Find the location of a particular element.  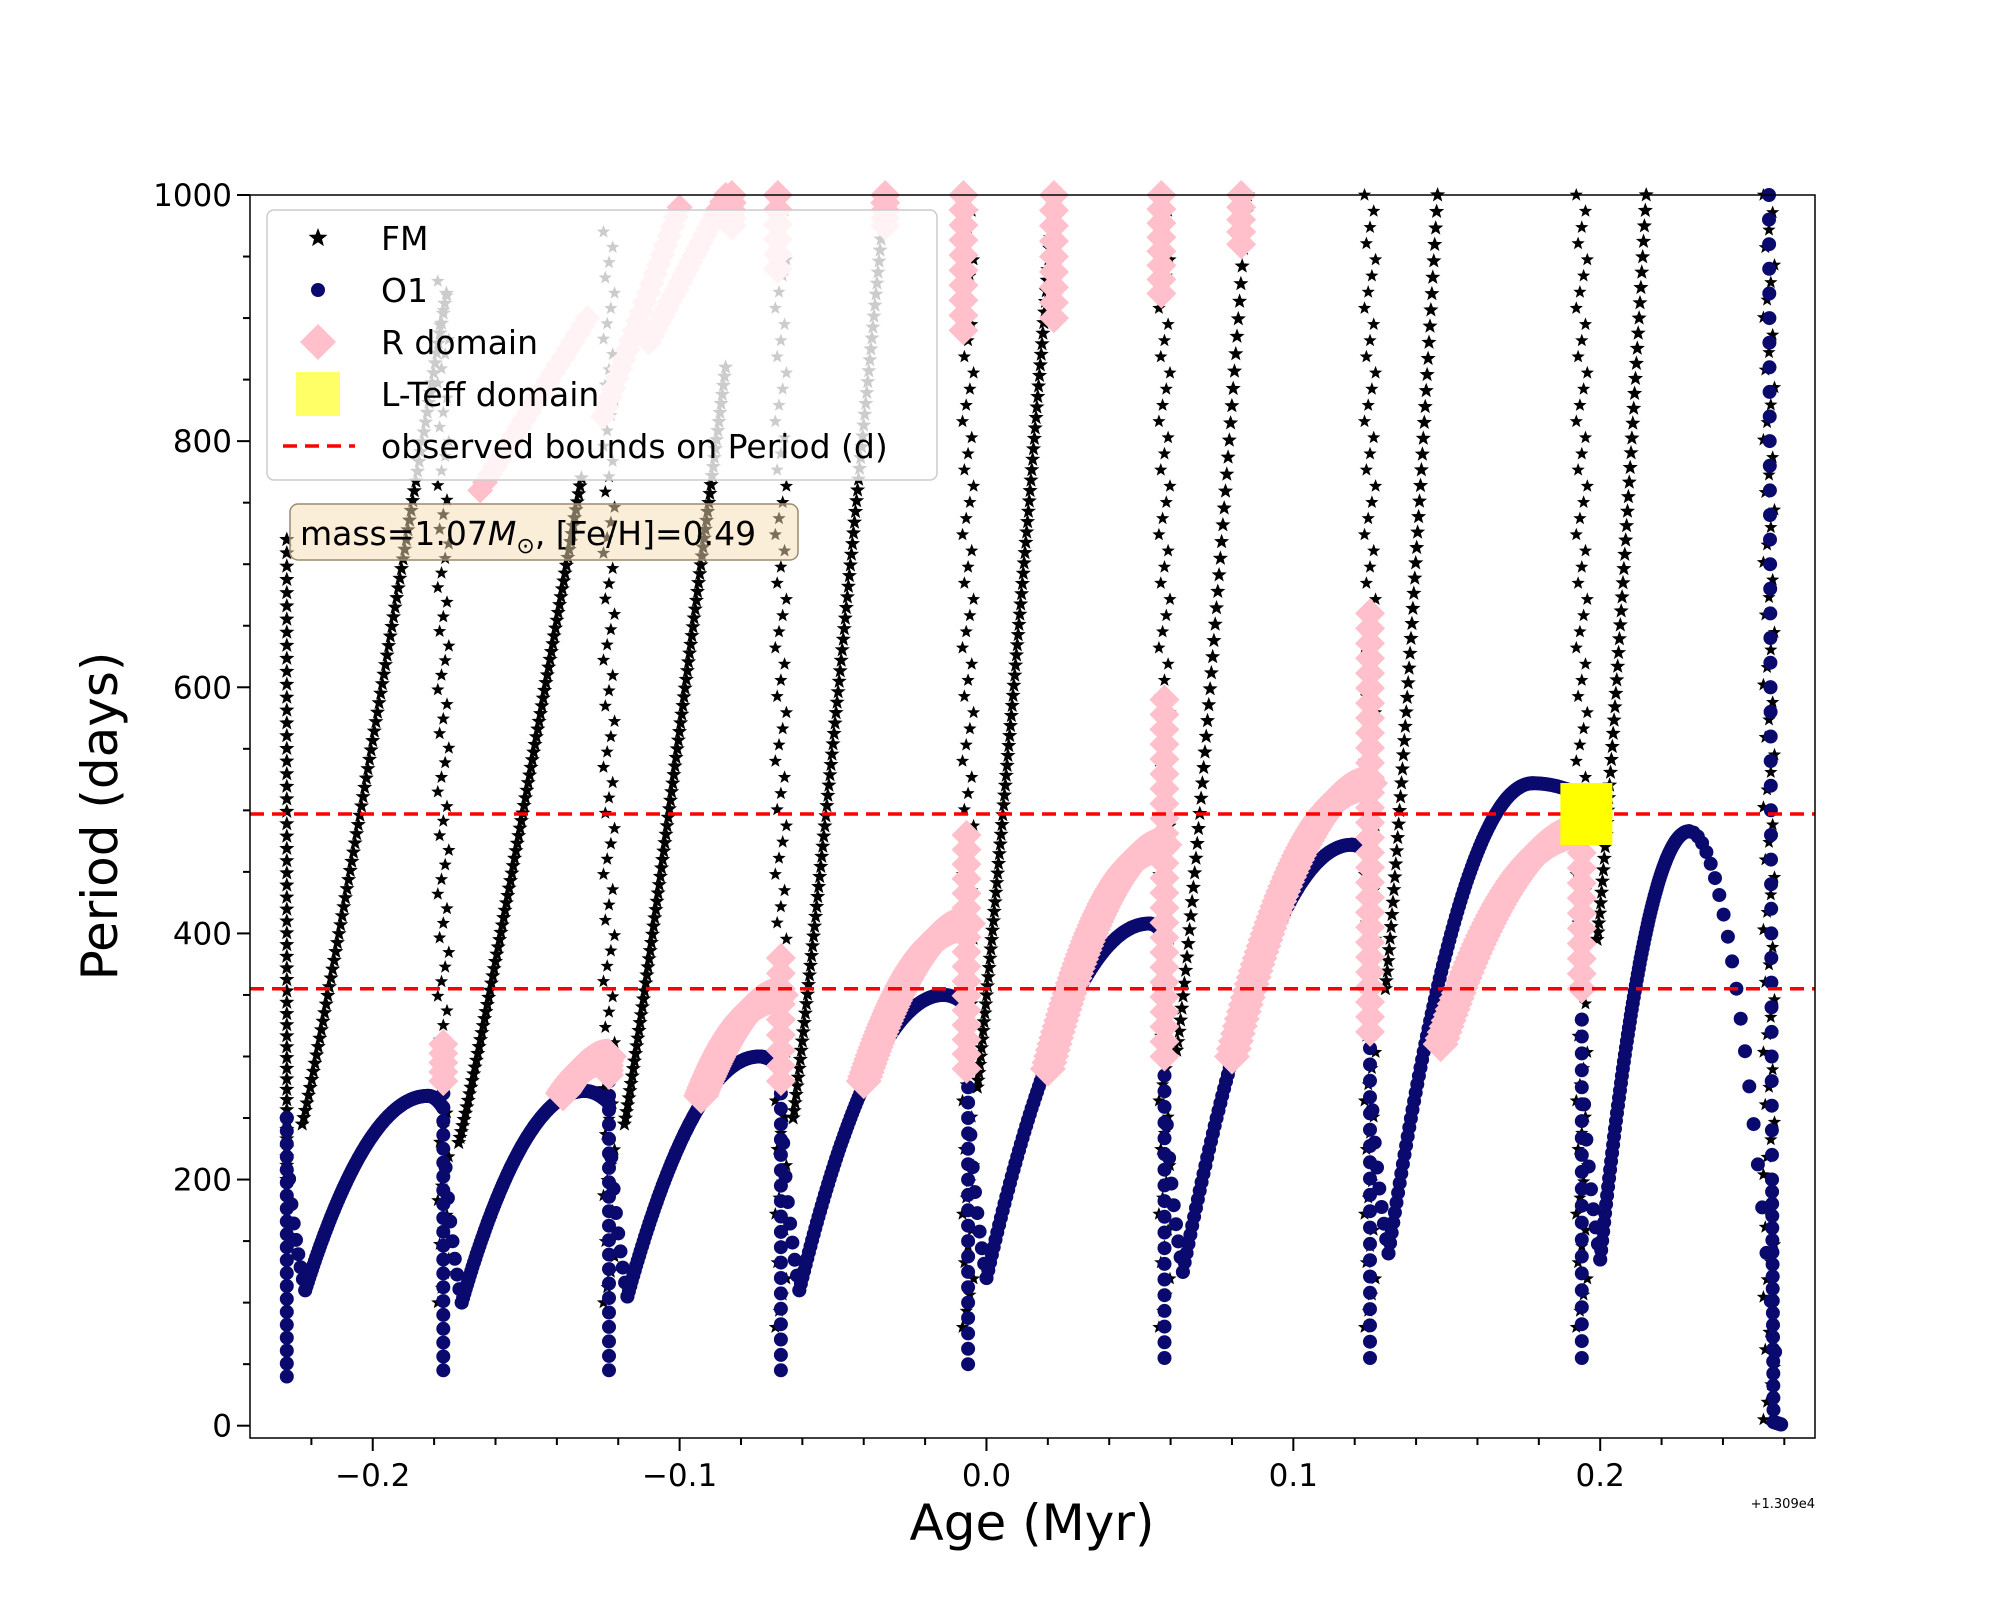

x-tick-label: −0.1 is located at coordinates (679, 1476).